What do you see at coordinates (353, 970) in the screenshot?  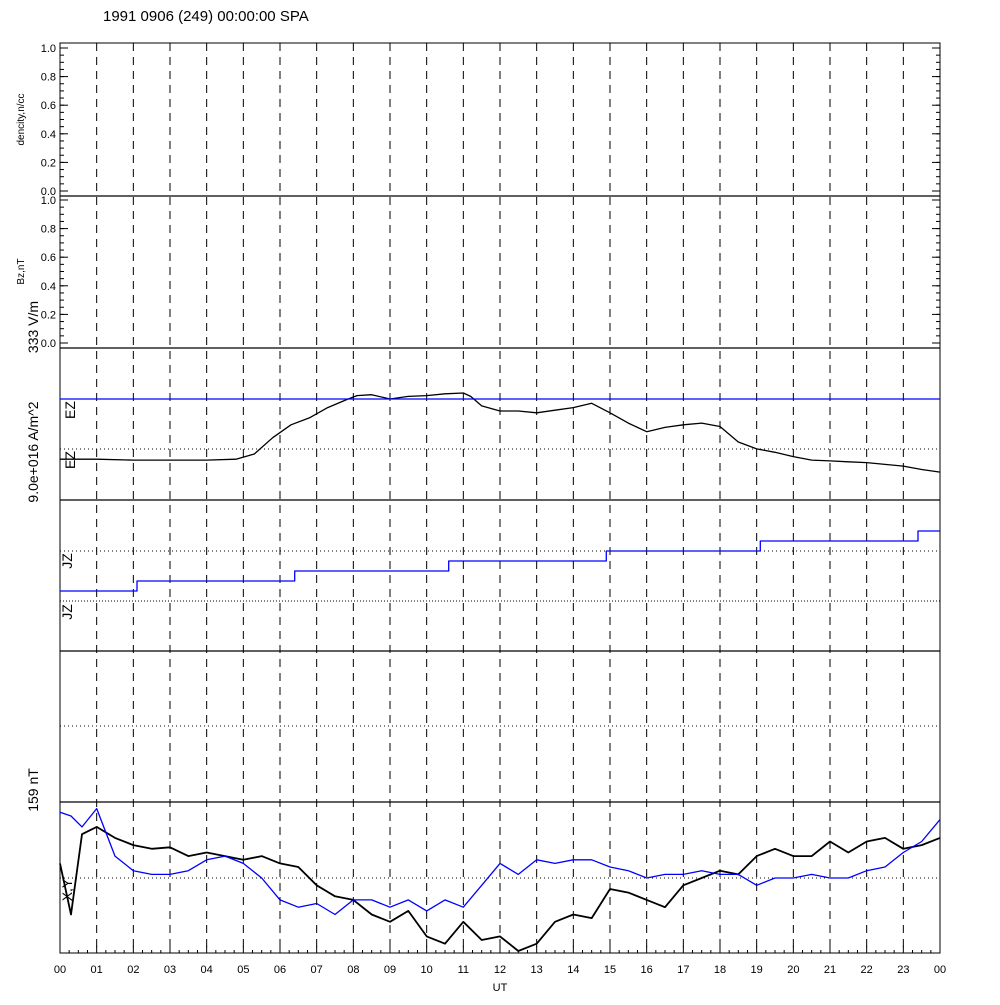 I see `x-tick-label: 08` at bounding box center [353, 970].